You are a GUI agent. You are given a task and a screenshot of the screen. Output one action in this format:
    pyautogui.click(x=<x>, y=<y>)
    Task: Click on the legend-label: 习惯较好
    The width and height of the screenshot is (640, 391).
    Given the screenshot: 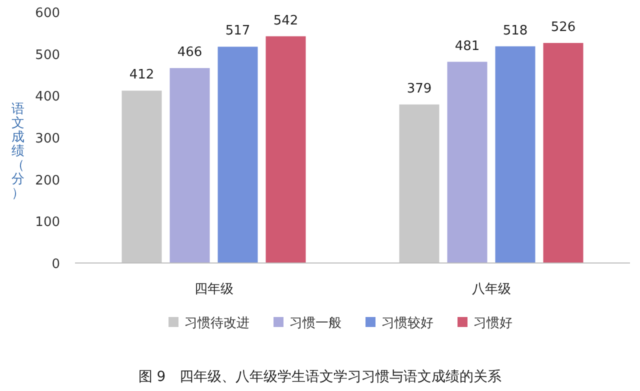 What is the action you would take?
    pyautogui.click(x=408, y=323)
    